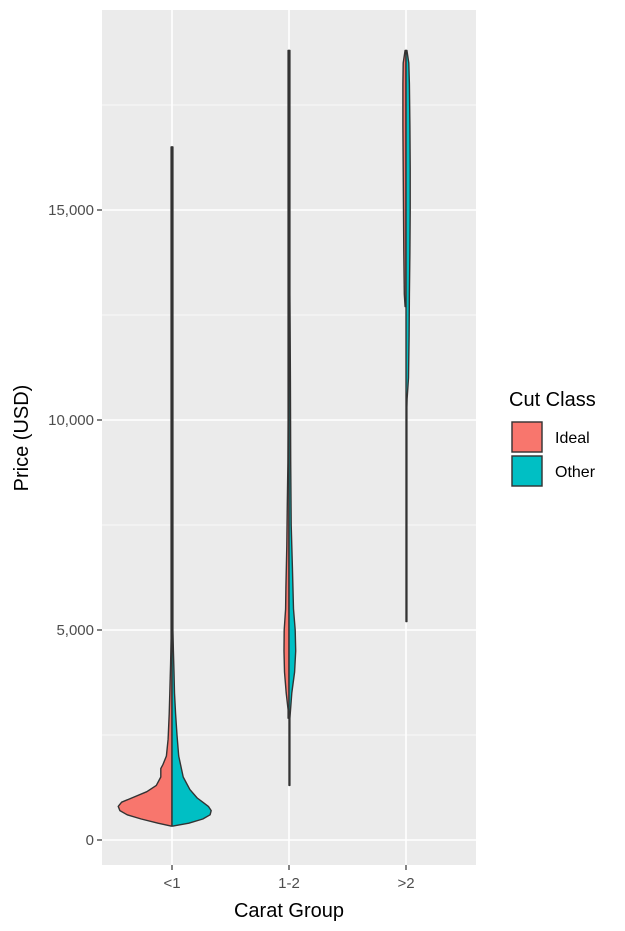 The width and height of the screenshot is (625, 931). I want to click on x-axis: <1 1-2 >2, so click(289, 878).